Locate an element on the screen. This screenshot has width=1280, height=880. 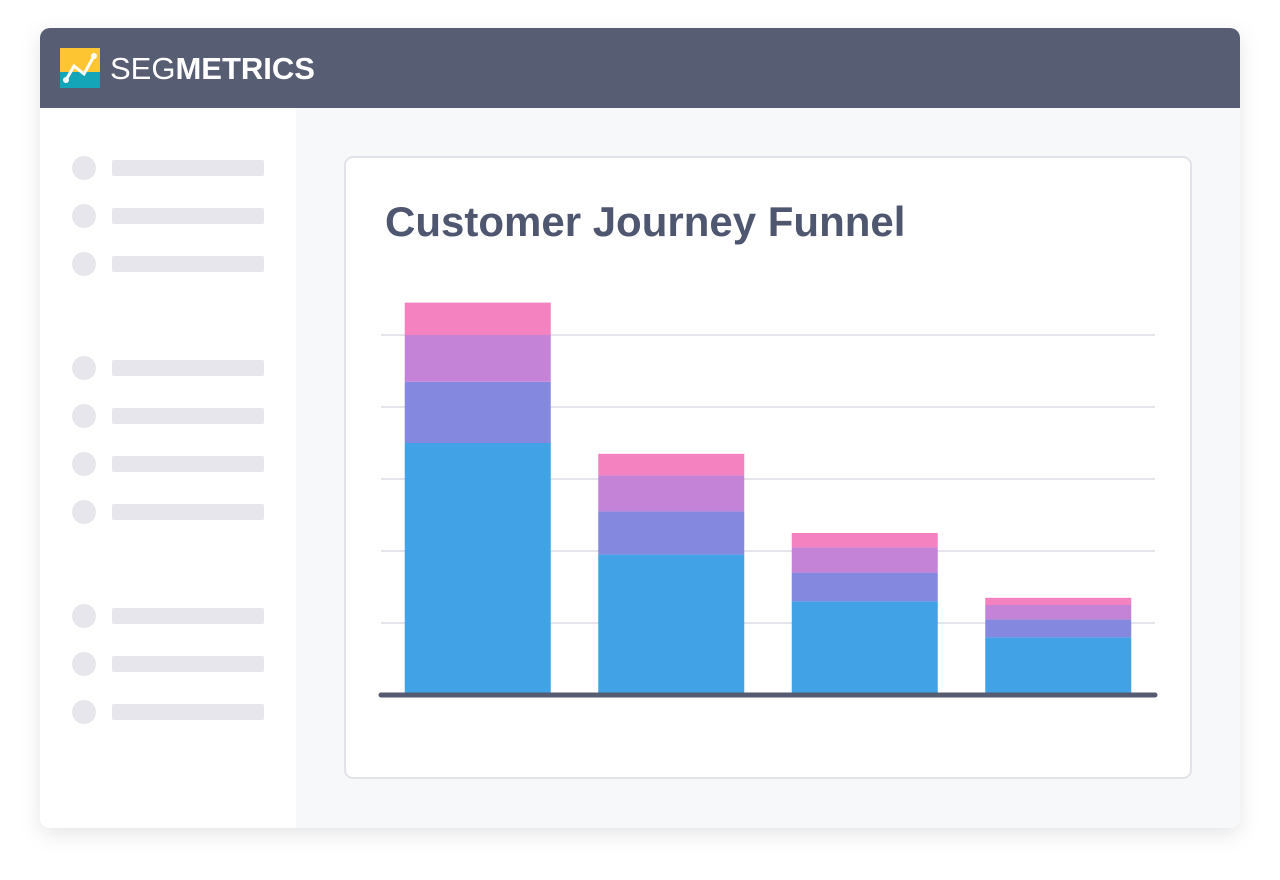
header-bar is located at coordinates (640, 68).